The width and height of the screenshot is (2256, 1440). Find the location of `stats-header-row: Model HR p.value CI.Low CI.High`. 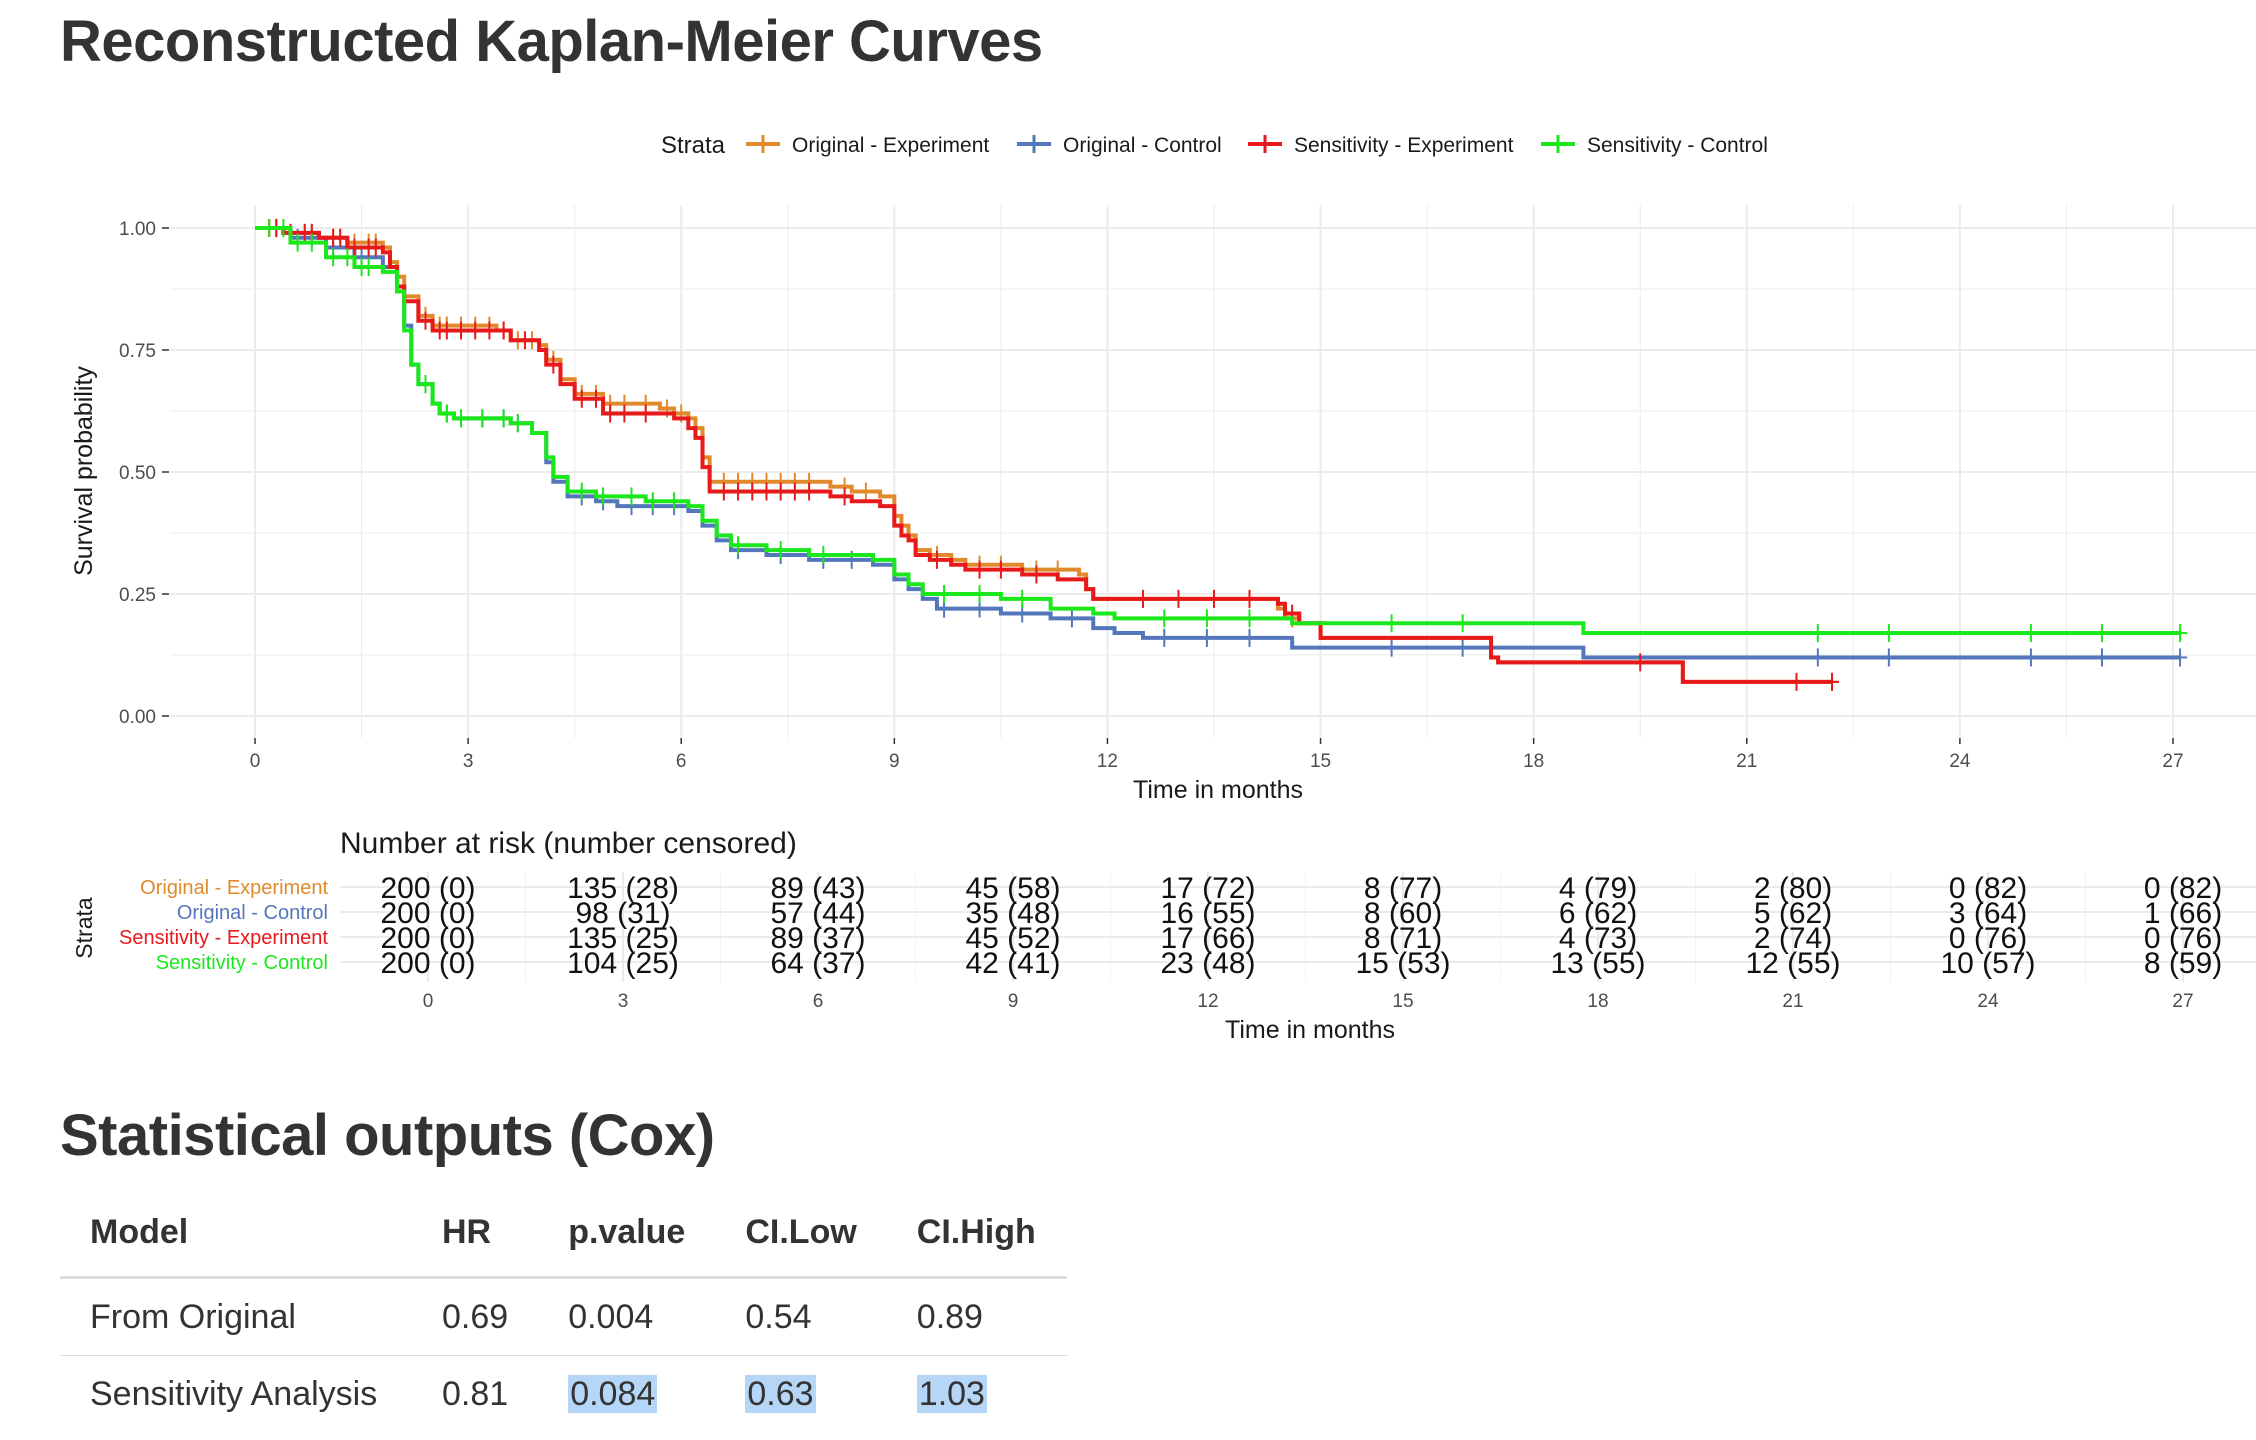

stats-header-row: Model HR p.value CI.Low CI.High is located at coordinates (563, 1237).